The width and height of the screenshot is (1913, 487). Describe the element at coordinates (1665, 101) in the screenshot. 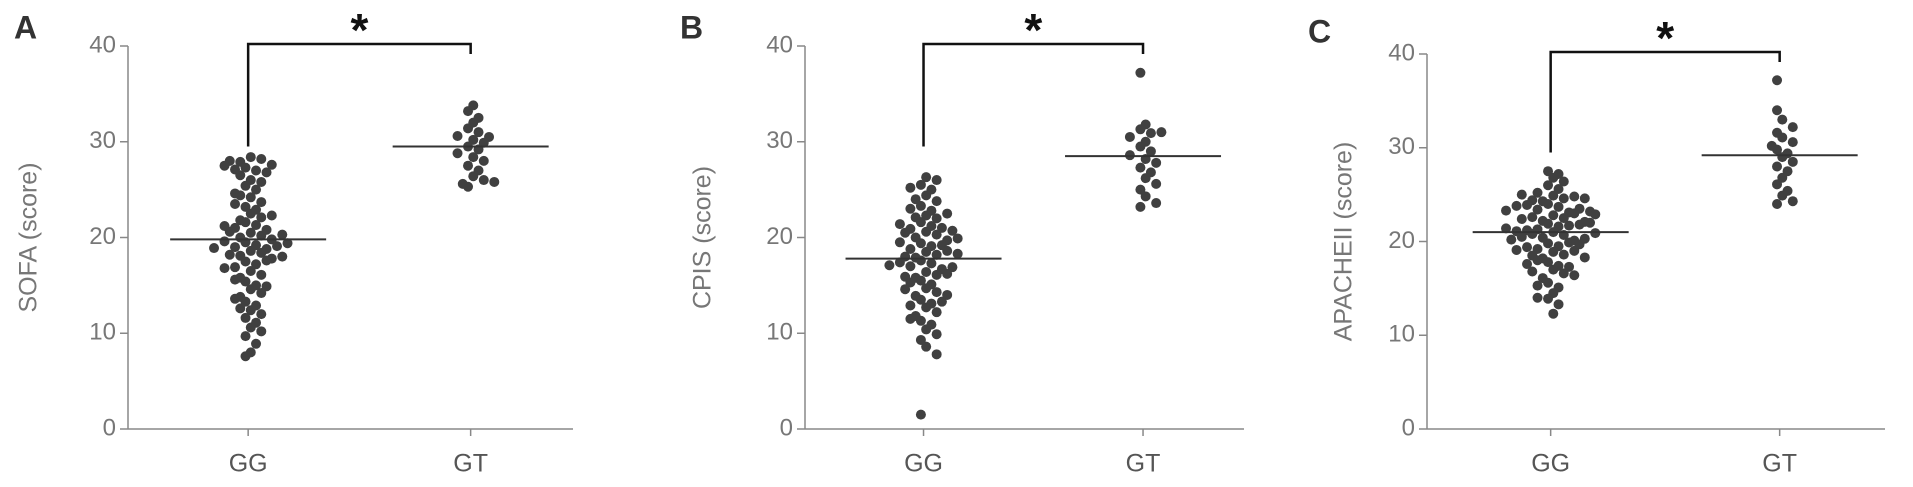

I see `significance-bracket` at that location.